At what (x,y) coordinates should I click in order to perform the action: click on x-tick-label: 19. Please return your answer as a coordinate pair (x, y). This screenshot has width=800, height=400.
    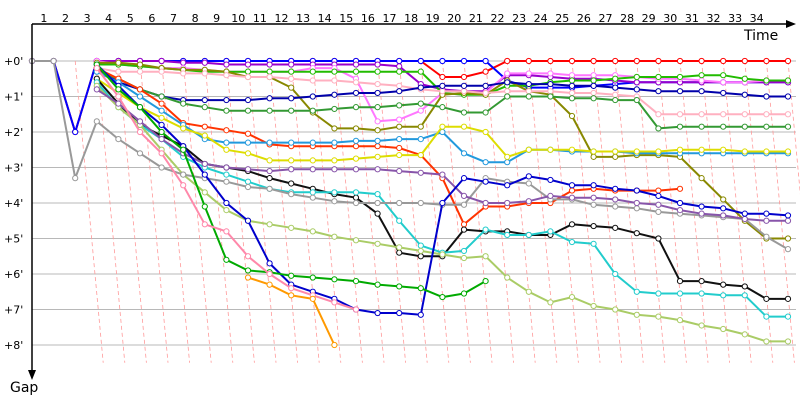
    Looking at the image, I should click on (433, 18).